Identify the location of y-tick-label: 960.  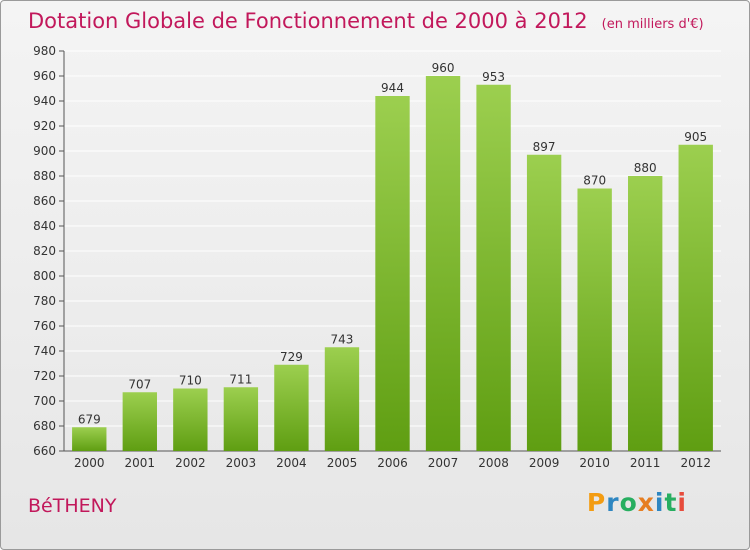
(44, 76).